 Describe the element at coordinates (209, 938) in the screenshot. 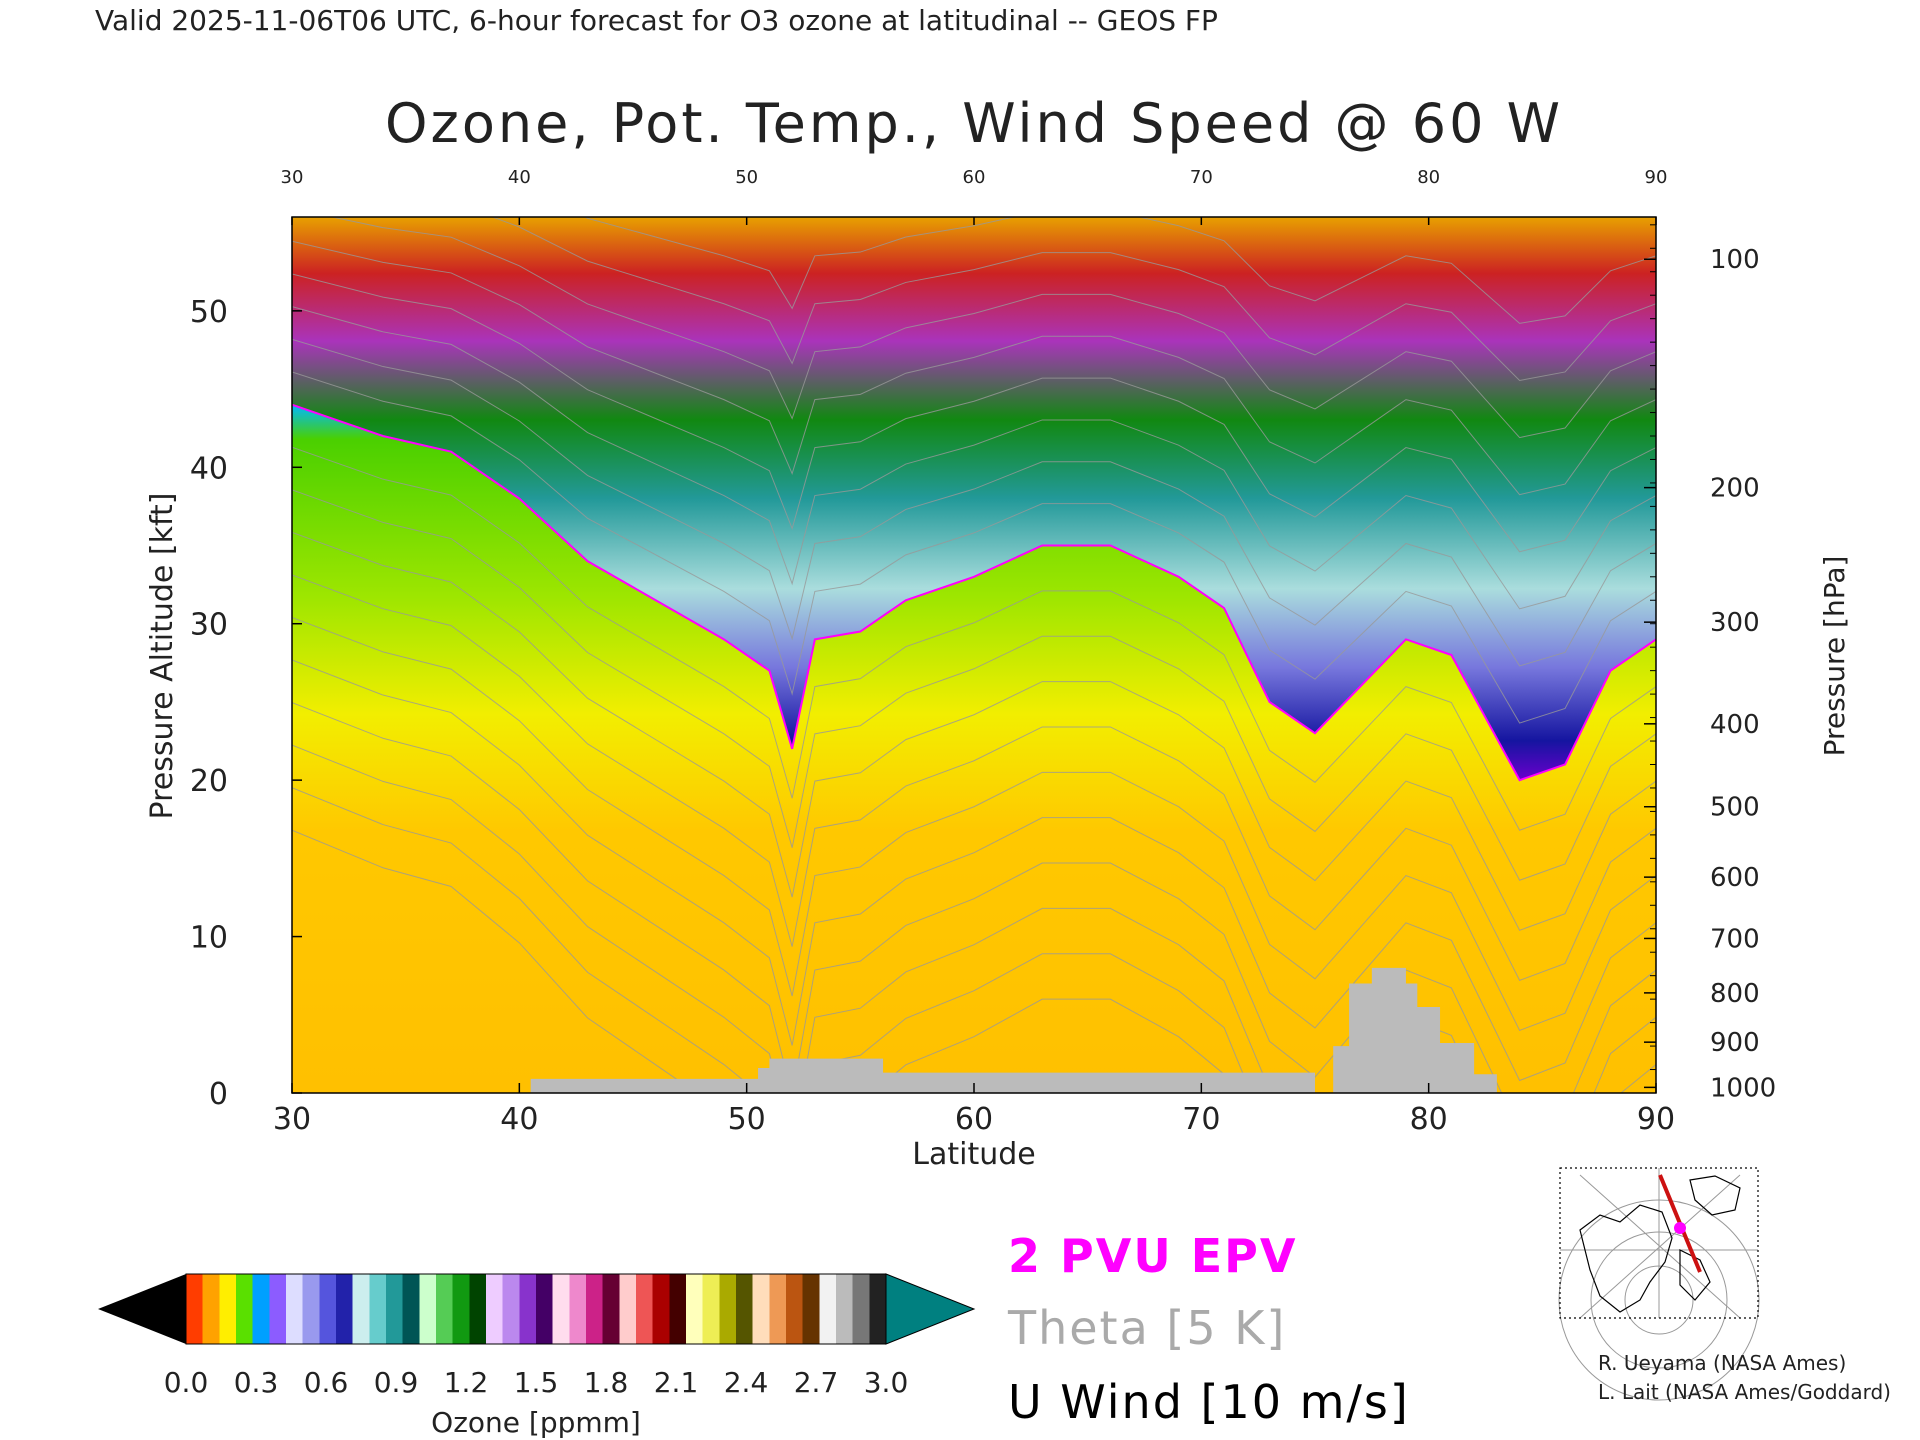

I see `y-tick-label: 10` at that location.